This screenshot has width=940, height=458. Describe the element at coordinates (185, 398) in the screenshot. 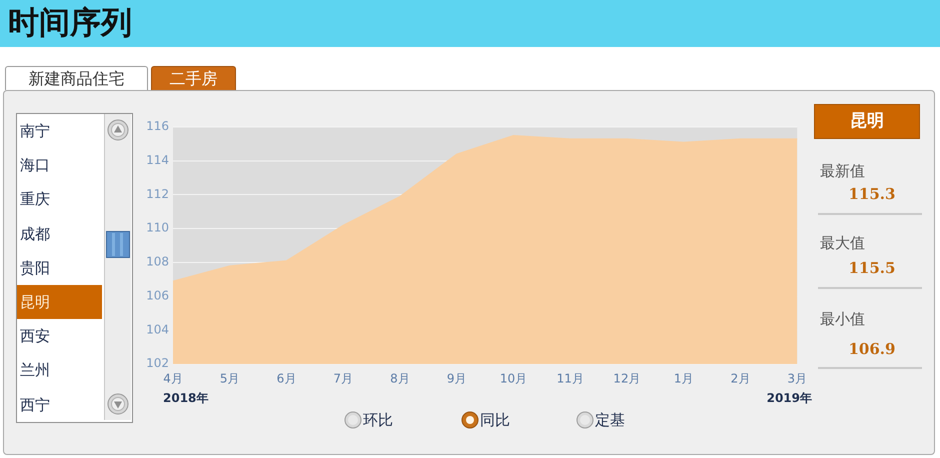

I see `text: 2018年` at that location.